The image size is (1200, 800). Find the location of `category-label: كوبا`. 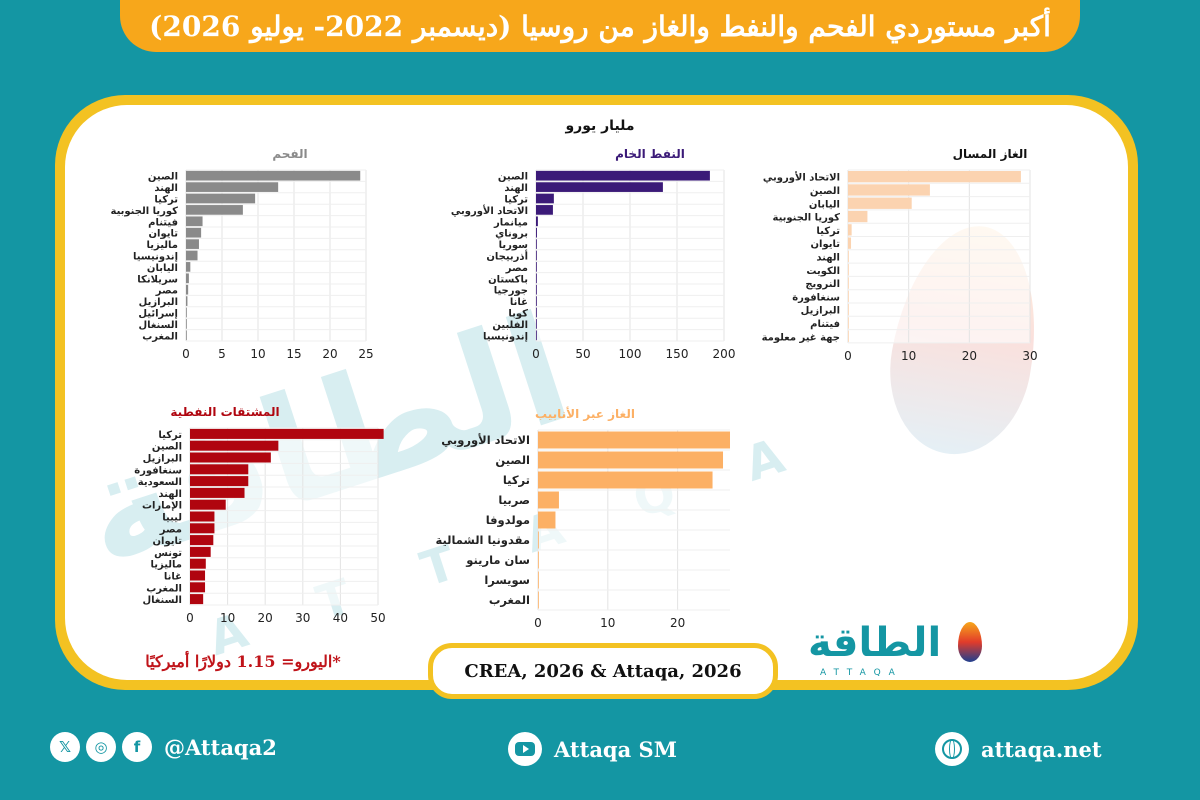

category-label: كوبا is located at coordinates (518, 314).